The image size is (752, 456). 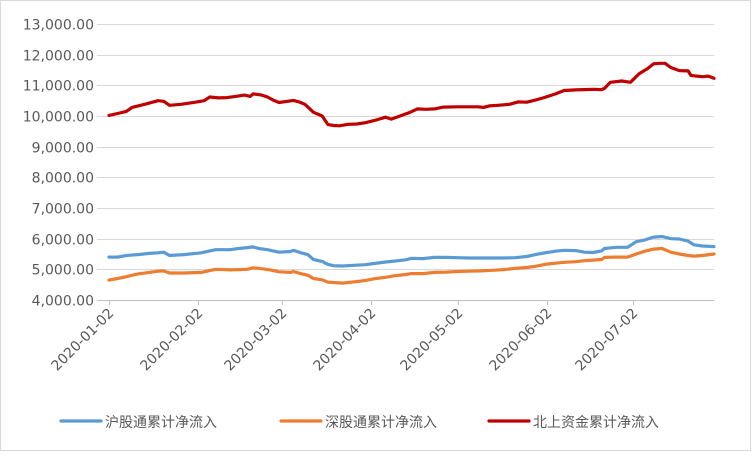 I want to click on y-tick-label: 13,000.00, so click(x=58, y=26).